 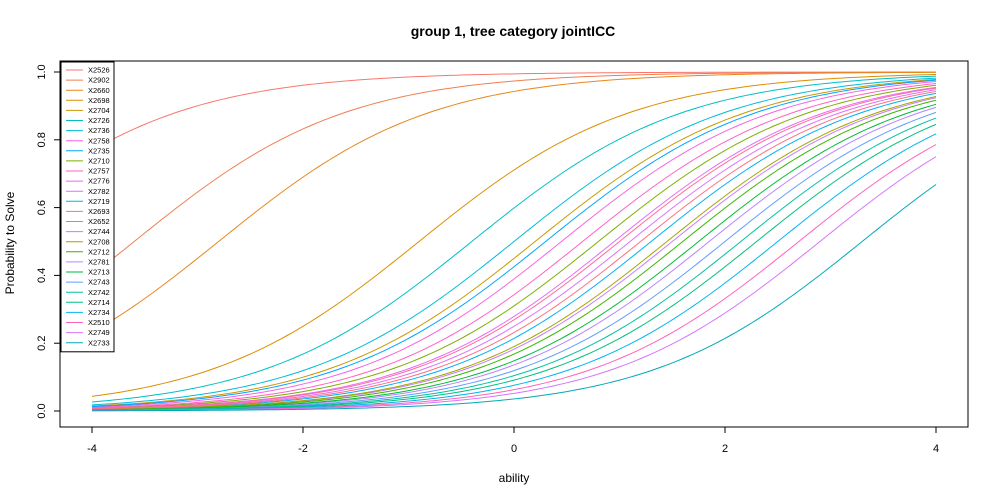 I want to click on legend-label: X2742, so click(x=99, y=292).